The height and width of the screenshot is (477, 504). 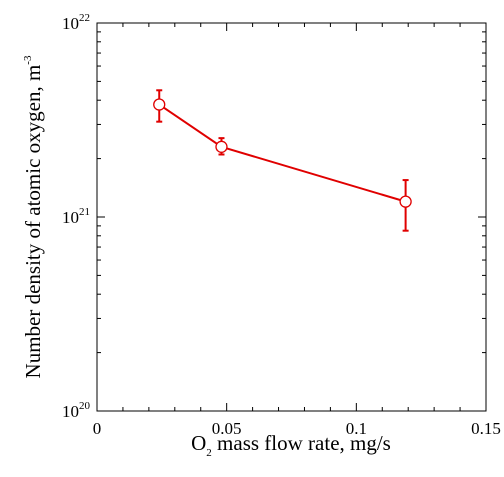 What do you see at coordinates (76, 410) in the screenshot?
I see `y-tick-label: 1020` at bounding box center [76, 410].